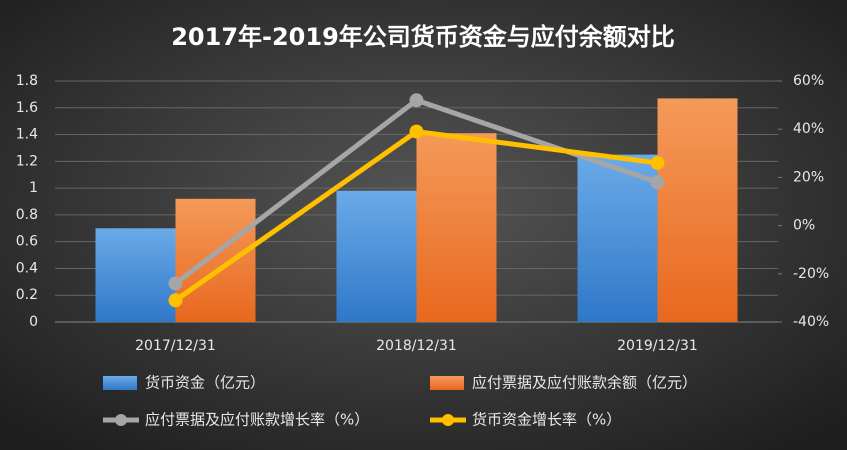 This screenshot has height=450, width=847. I want to click on y2-tick-label: 40%, so click(808, 129).